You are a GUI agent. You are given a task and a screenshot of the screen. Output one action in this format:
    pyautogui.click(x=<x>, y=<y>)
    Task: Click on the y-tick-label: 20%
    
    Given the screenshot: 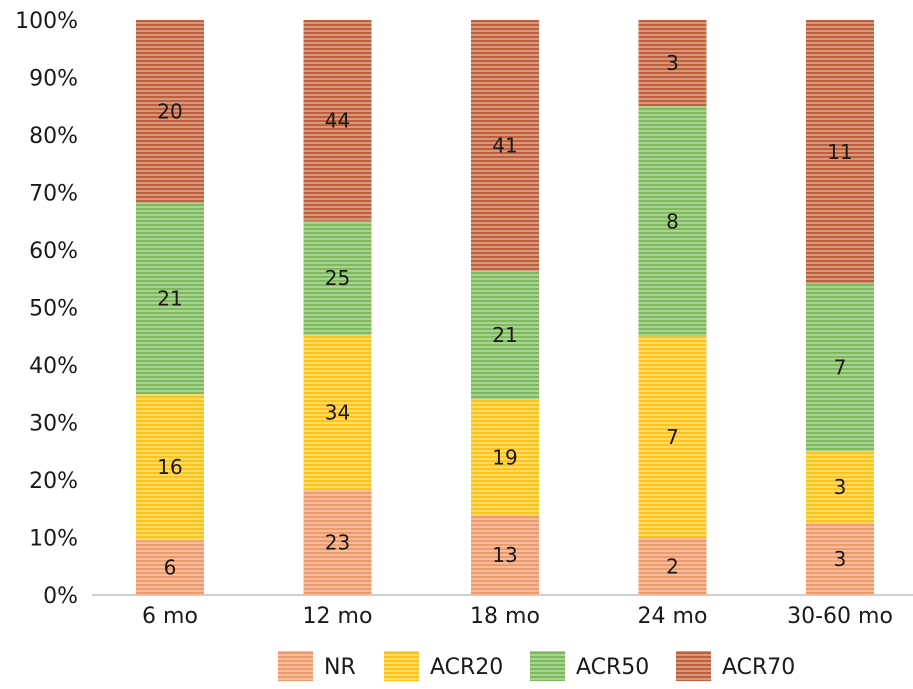 What is the action you would take?
    pyautogui.click(x=53, y=481)
    